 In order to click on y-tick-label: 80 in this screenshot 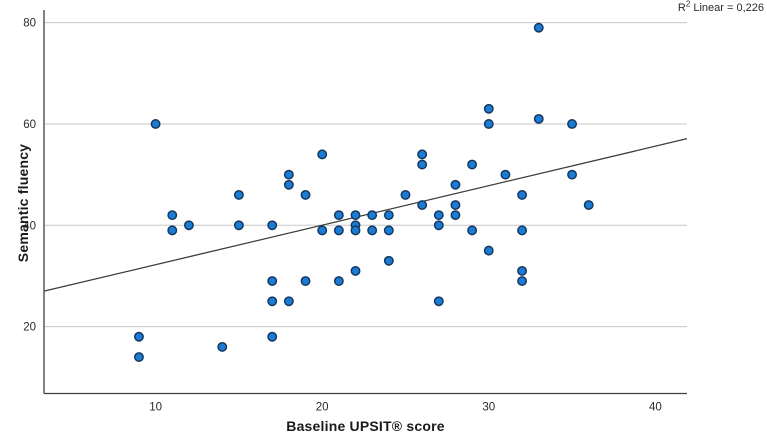, I will do `click(29, 24)`.